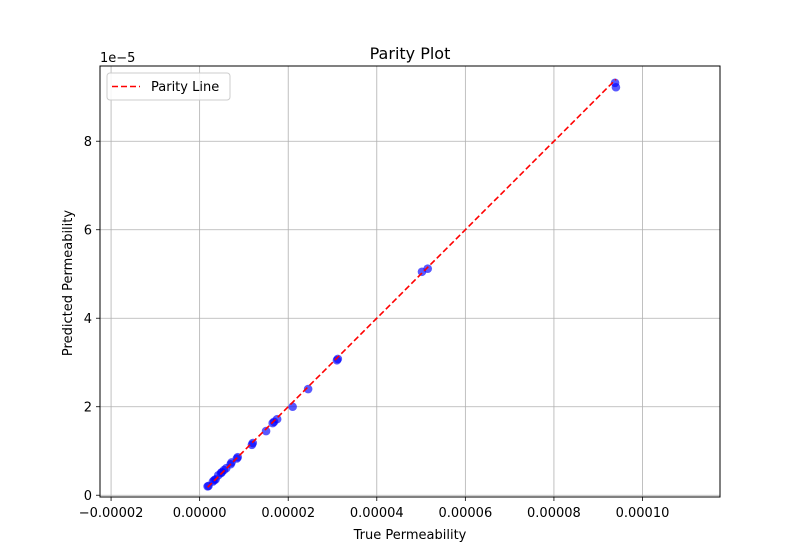 The height and width of the screenshot is (560, 800). I want to click on y-tick-label: 4, so click(88, 319).